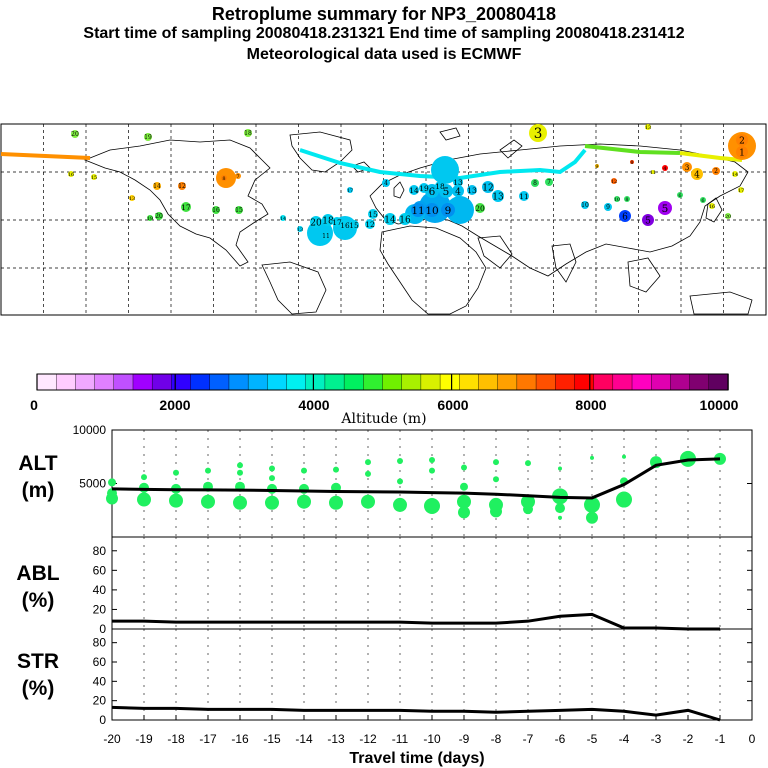 The height and width of the screenshot is (768, 768). I want to click on x-tick-label: -18, so click(176, 739).